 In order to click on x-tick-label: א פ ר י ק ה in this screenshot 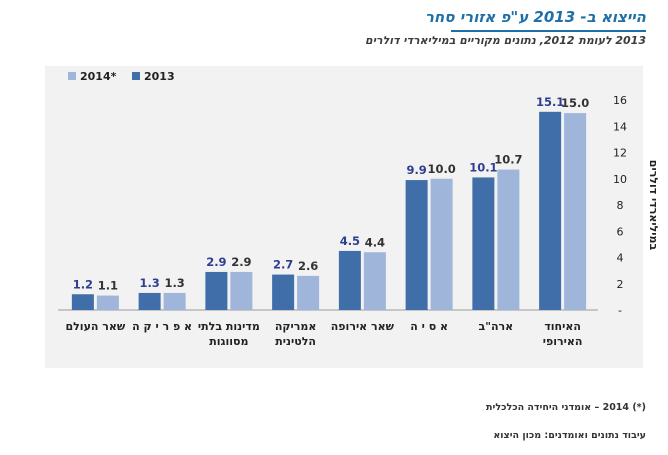, I will do `click(162, 326)`.